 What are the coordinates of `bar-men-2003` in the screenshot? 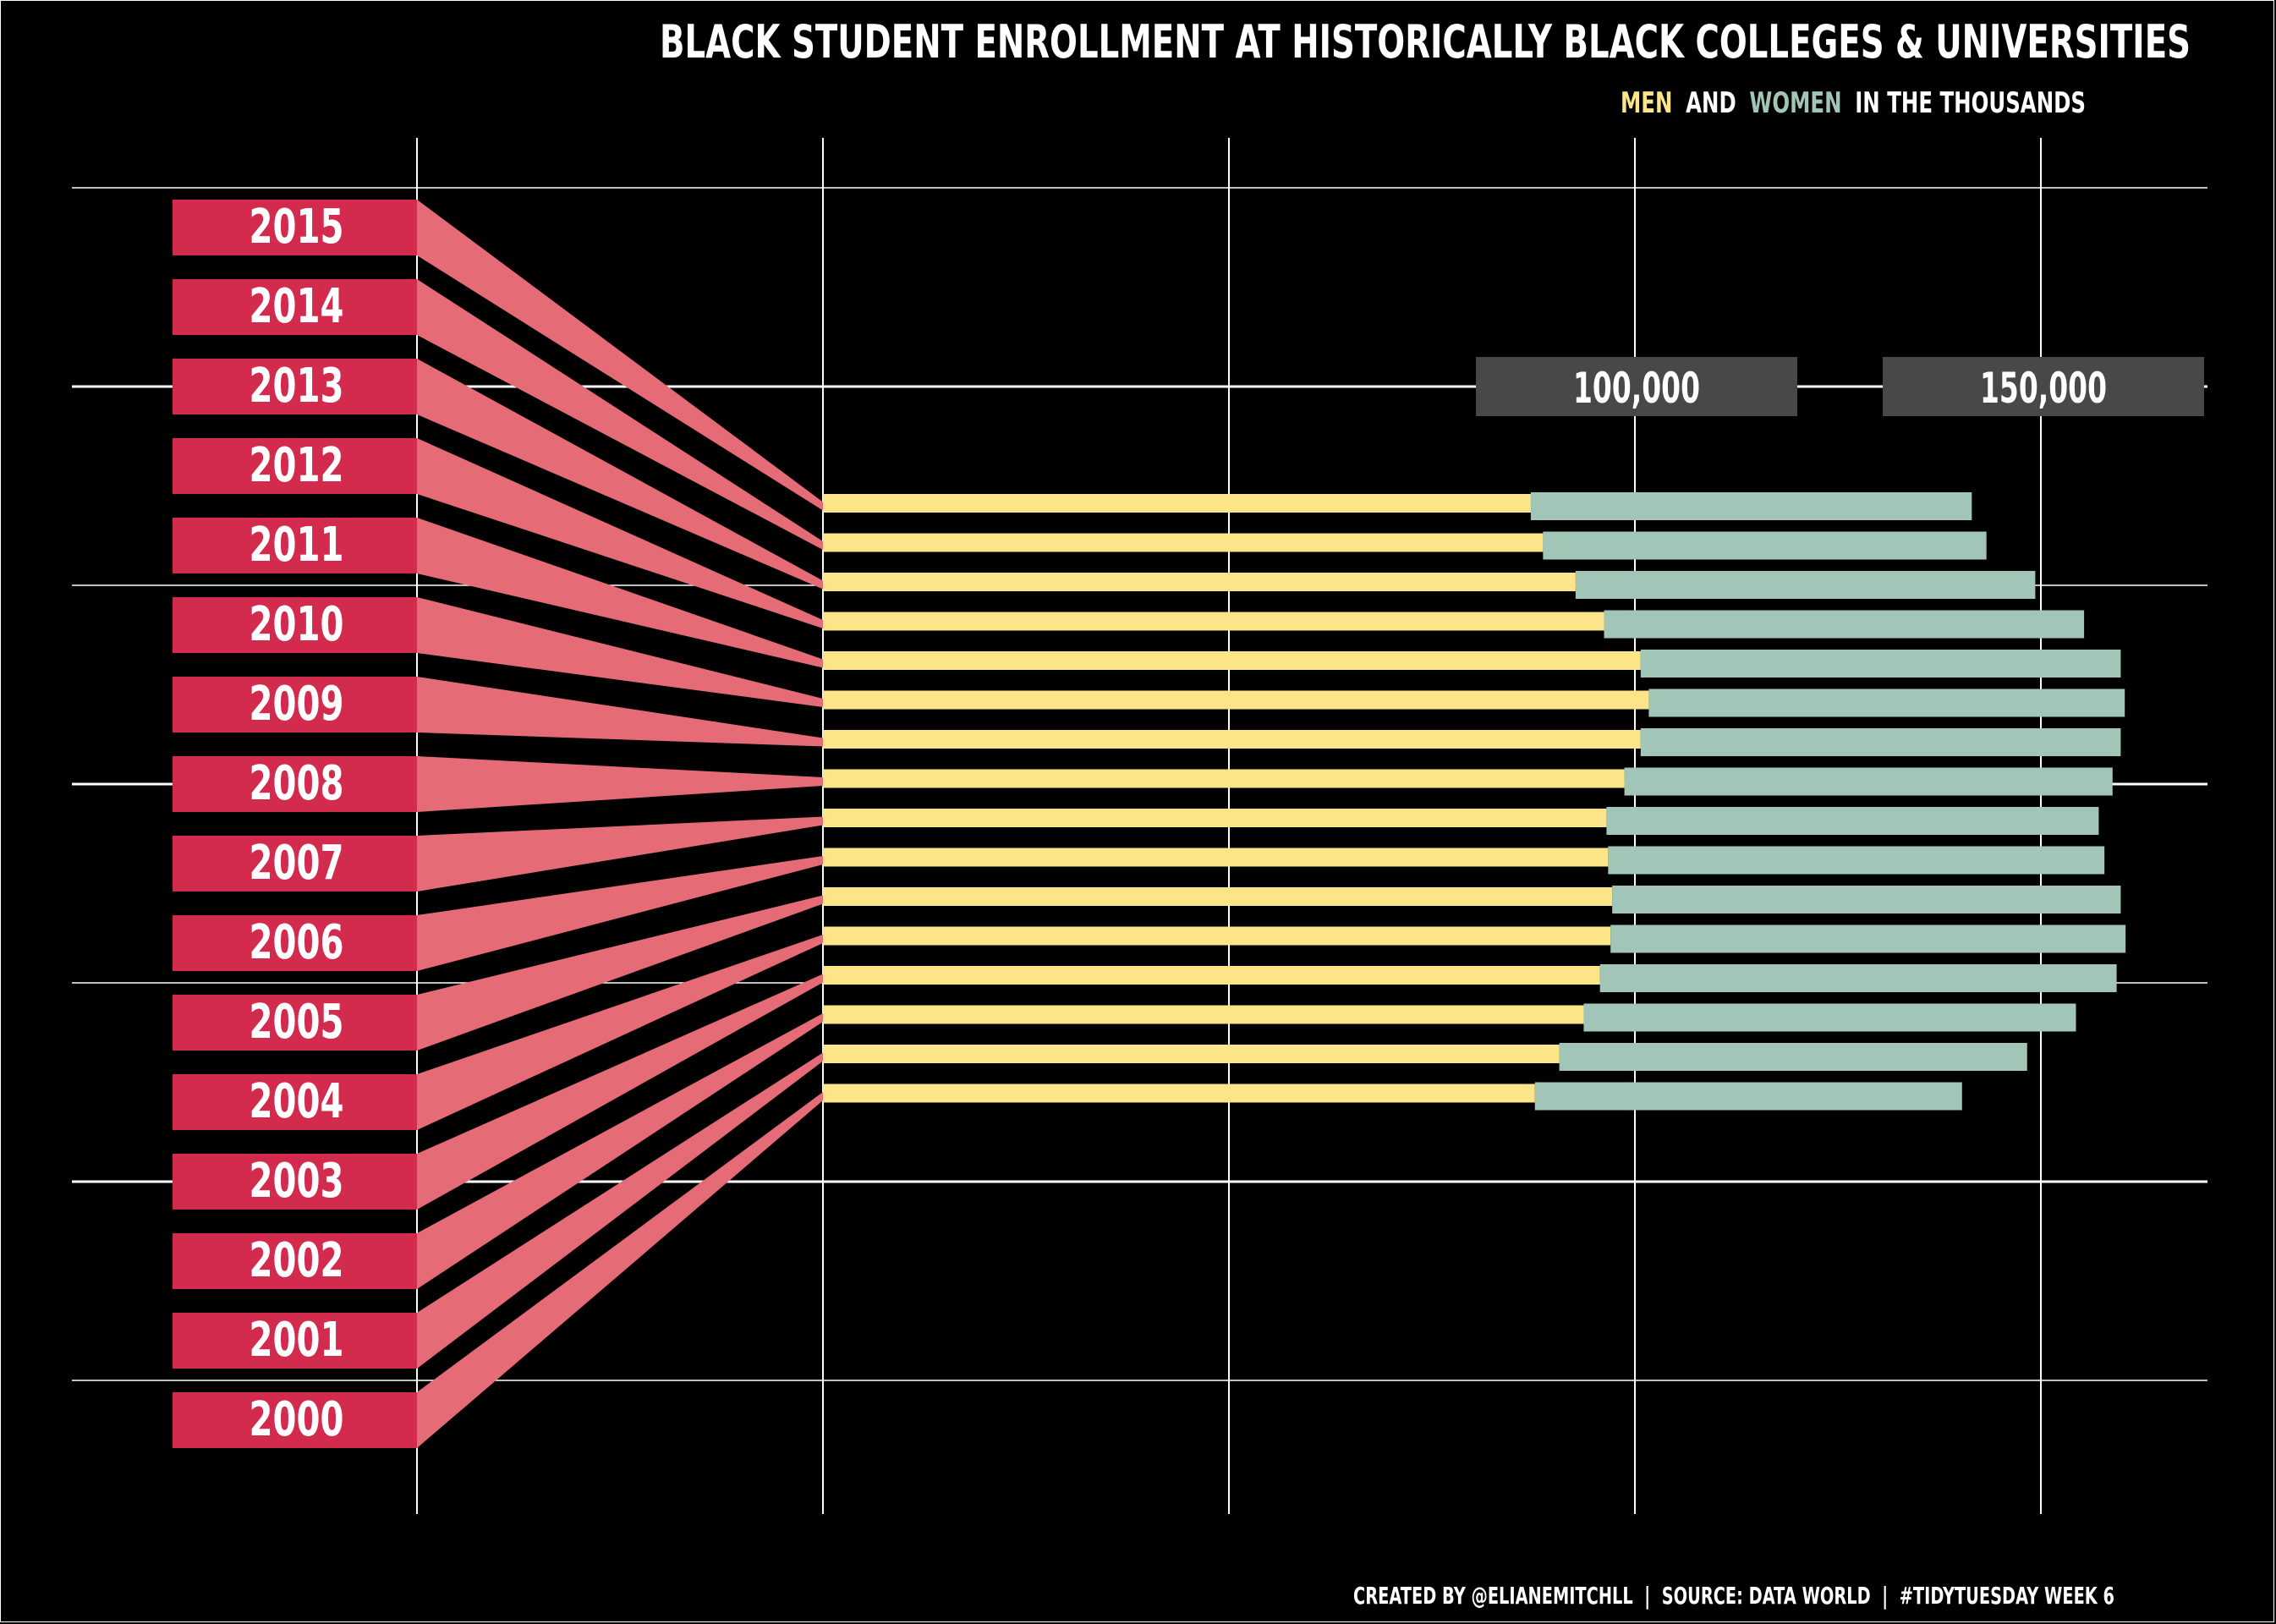 It's located at (1211, 976).